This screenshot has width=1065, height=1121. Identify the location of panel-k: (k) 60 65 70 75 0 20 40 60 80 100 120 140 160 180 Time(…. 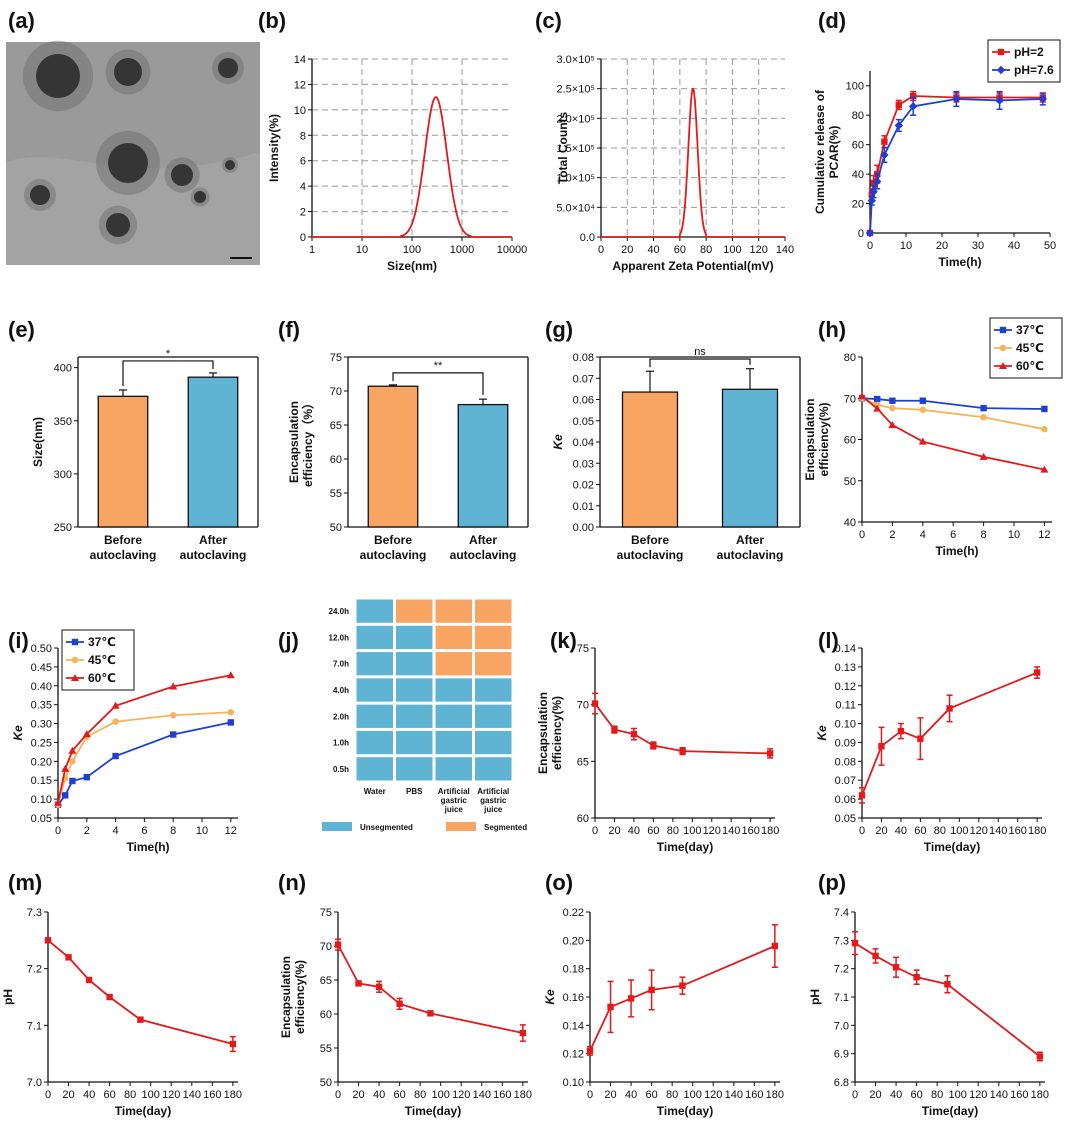
(657, 741).